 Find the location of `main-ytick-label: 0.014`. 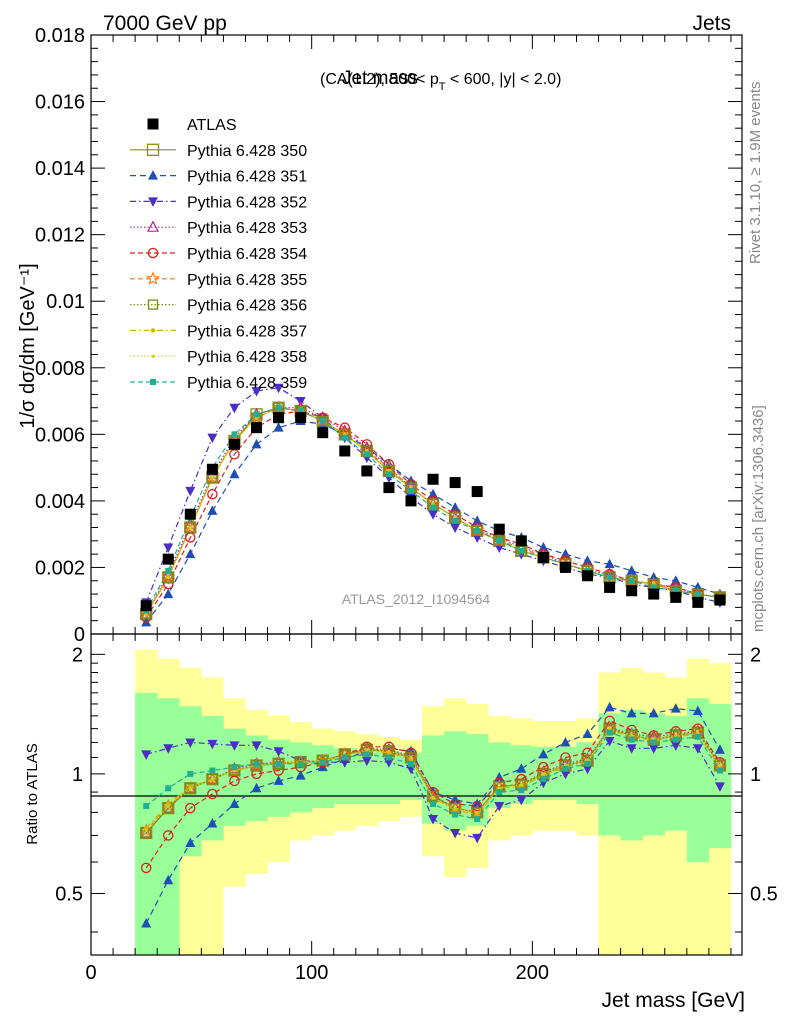

main-ytick-label: 0.014 is located at coordinates (60, 169).